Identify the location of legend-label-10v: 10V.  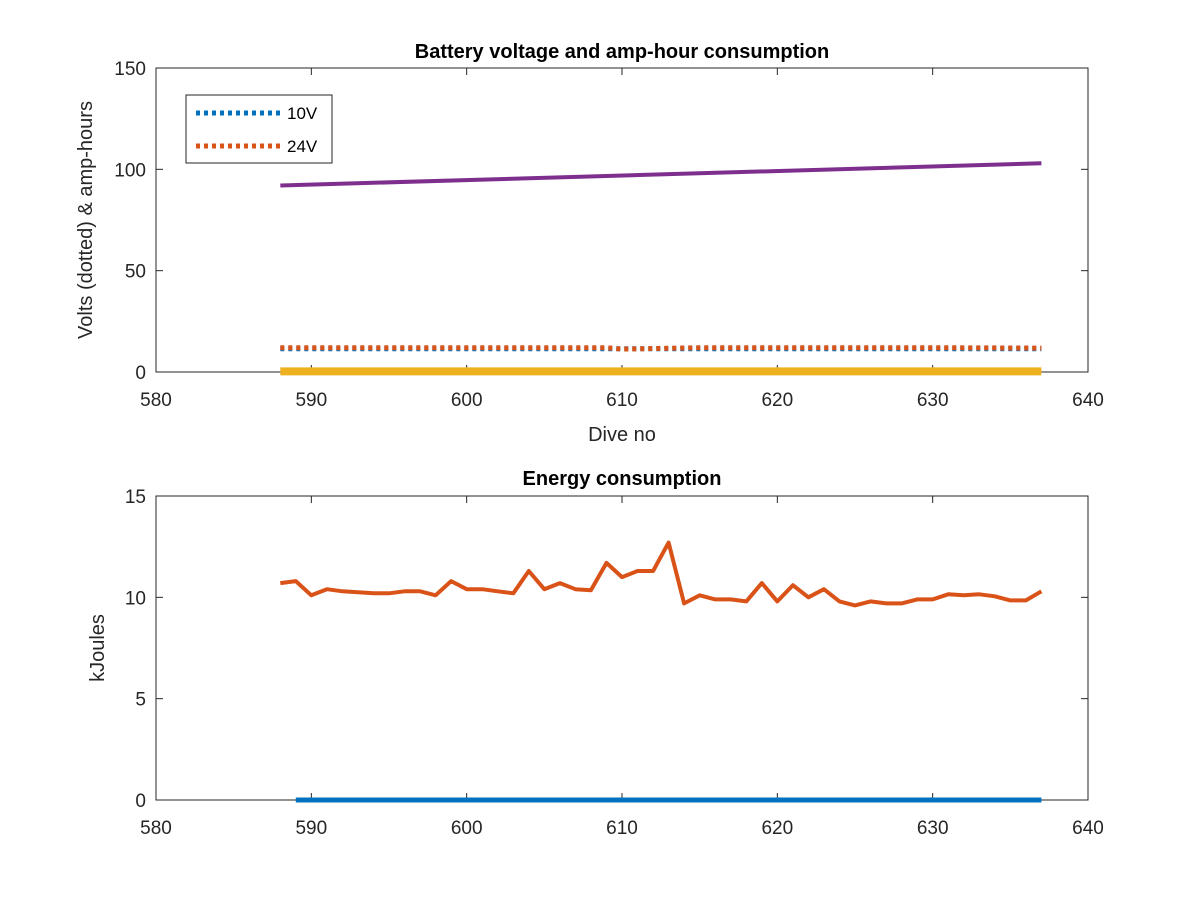
(302, 113).